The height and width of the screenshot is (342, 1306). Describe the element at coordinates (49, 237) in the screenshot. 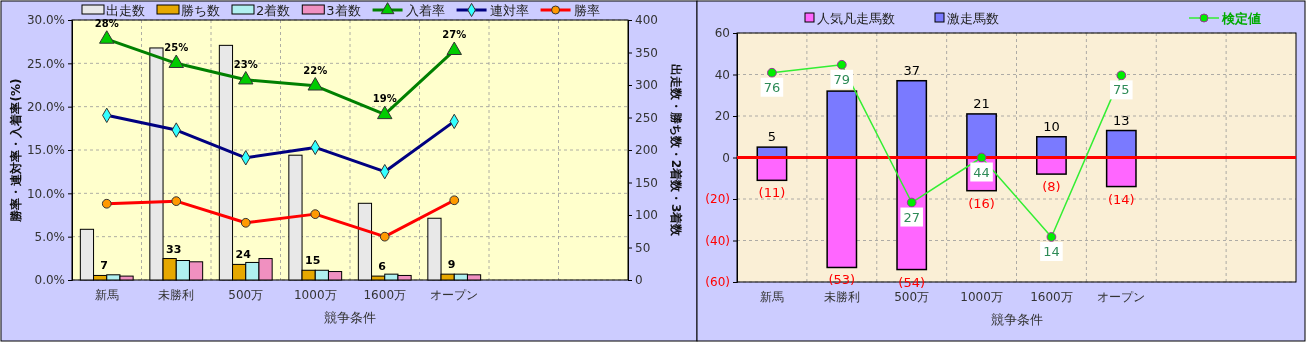

I see `y-tick-label: 5.0%` at that location.